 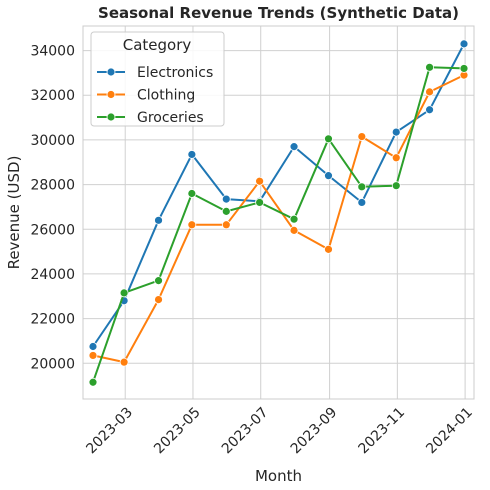 What do you see at coordinates (52, 96) in the screenshot?
I see `y-tick-label: 32000` at bounding box center [52, 96].